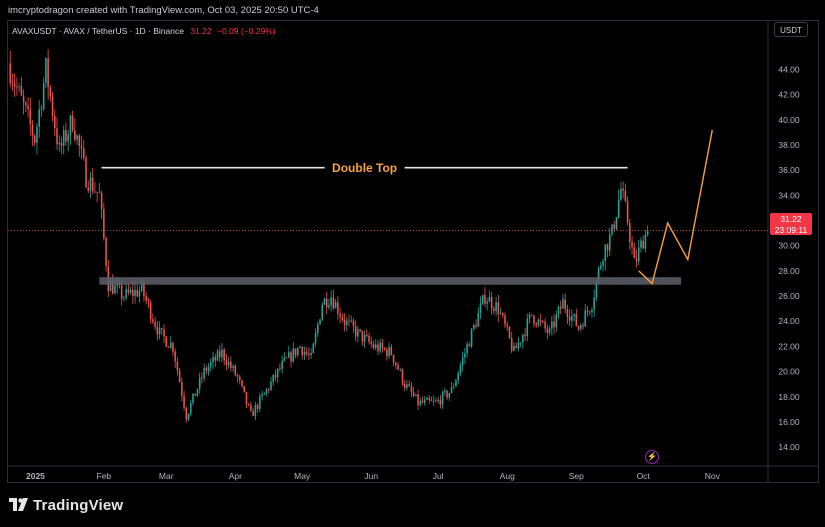 The width and height of the screenshot is (825, 527). I want to click on footer, so click(412, 507).